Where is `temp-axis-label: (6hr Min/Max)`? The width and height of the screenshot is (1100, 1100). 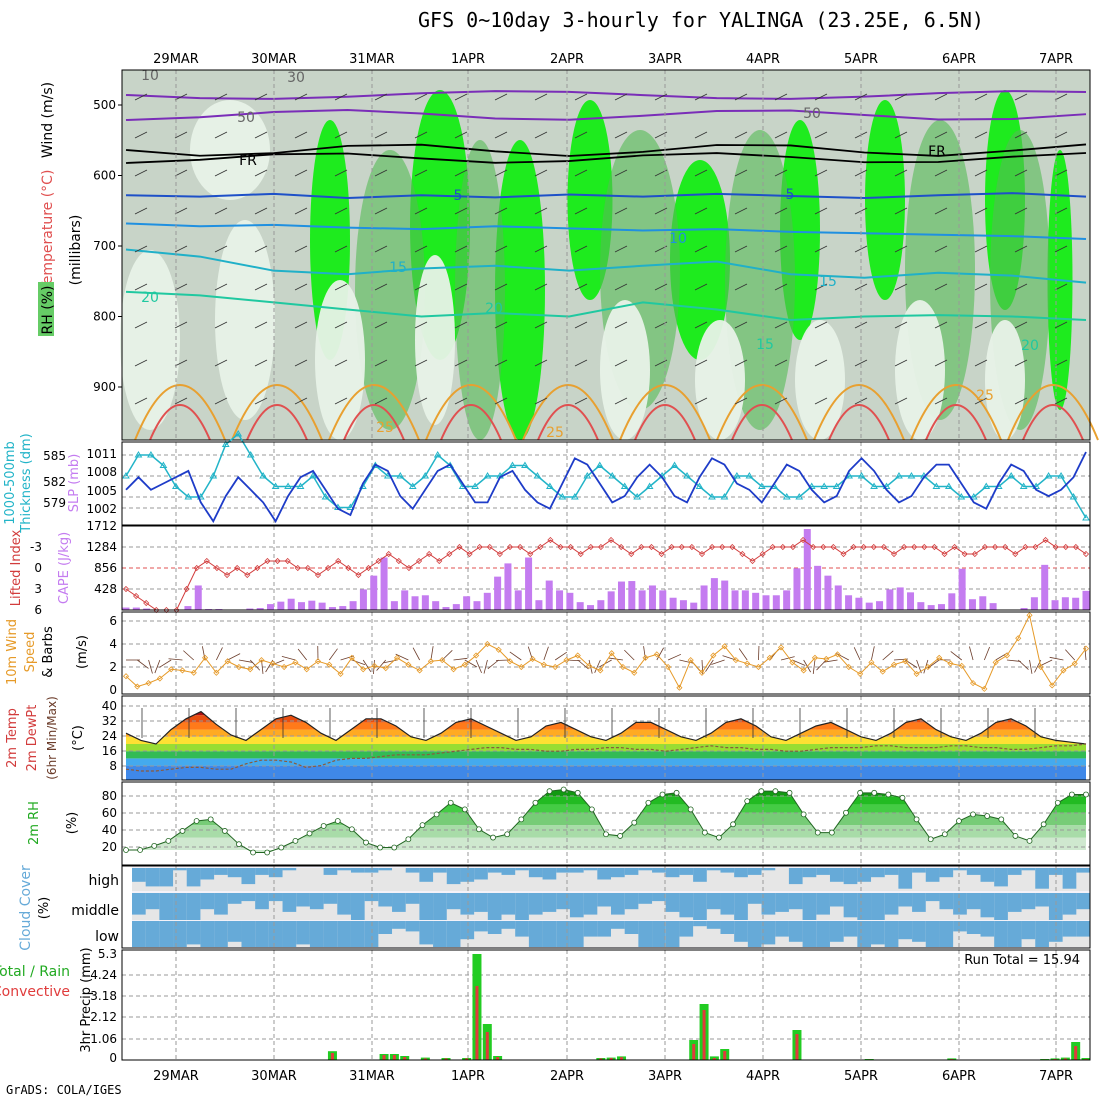 temp-axis-label: (6hr Min/Max) is located at coordinates (52, 738).